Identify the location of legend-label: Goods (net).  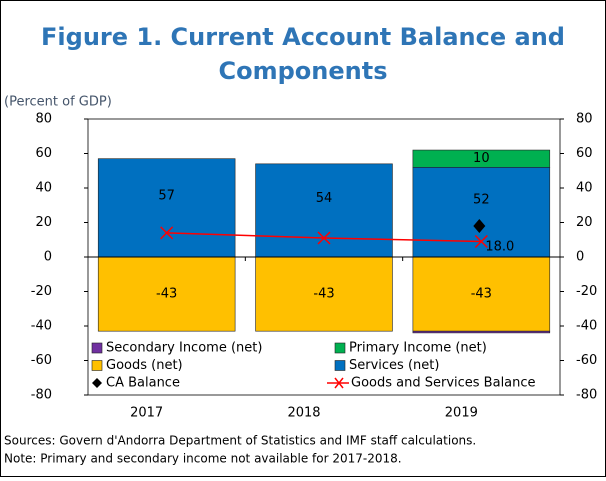
(144, 365).